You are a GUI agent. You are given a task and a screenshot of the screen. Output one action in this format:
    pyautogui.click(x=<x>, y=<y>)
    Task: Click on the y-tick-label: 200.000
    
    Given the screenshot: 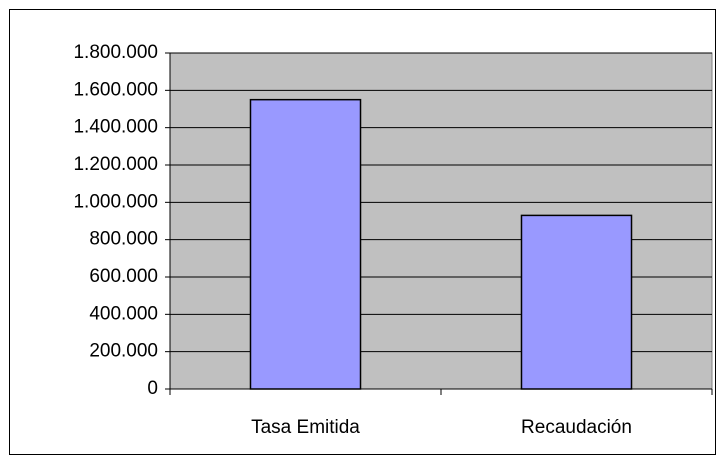 What is the action you would take?
    pyautogui.click(x=123, y=351)
    